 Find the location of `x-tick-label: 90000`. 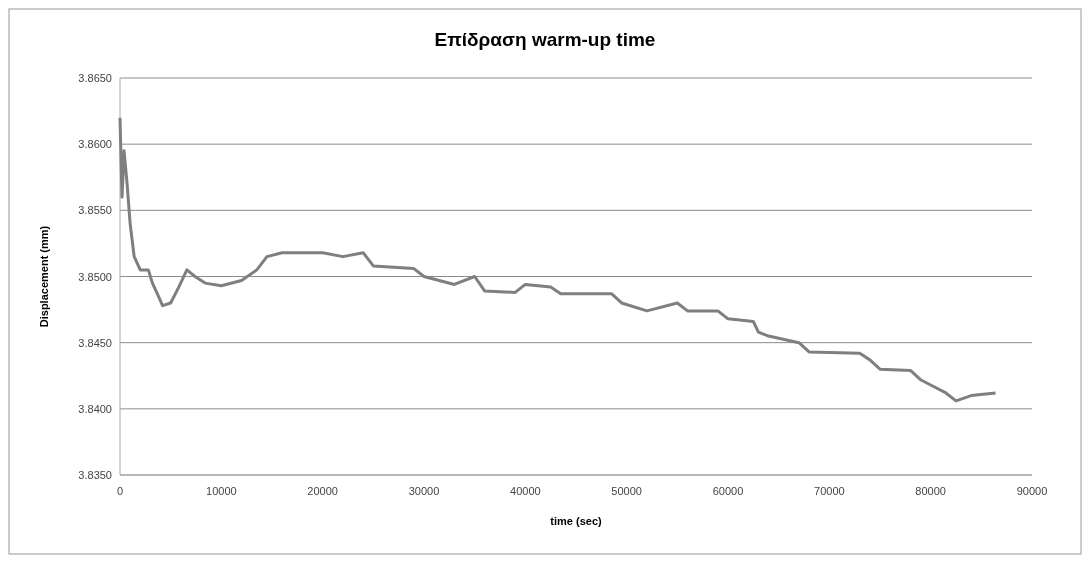

x-tick-label: 90000 is located at coordinates (1032, 491).